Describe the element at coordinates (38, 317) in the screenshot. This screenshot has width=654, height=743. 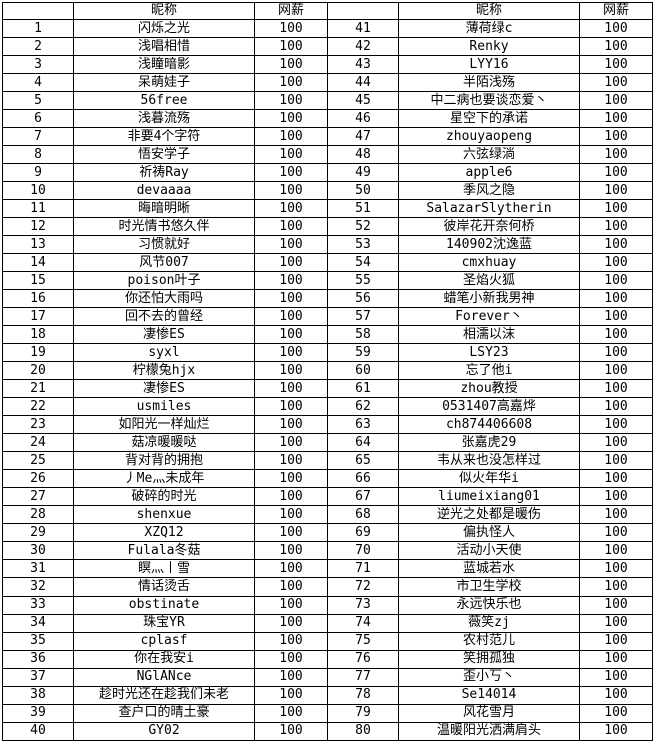
I see `row-number-cell-left: 17` at that location.